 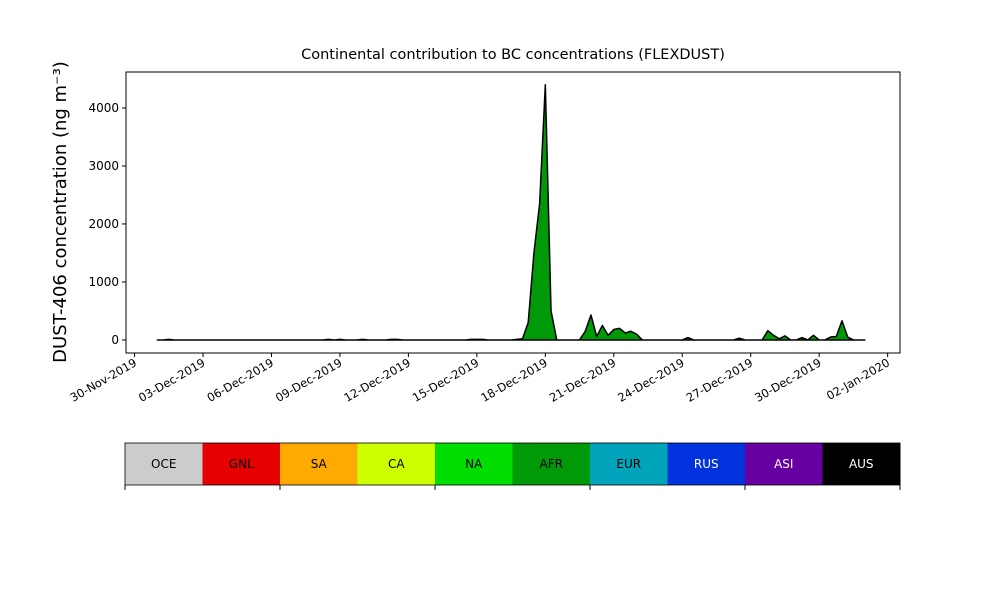 What do you see at coordinates (171, 379) in the screenshot?
I see `x-tick-label: 03-Dec-2019` at bounding box center [171, 379].